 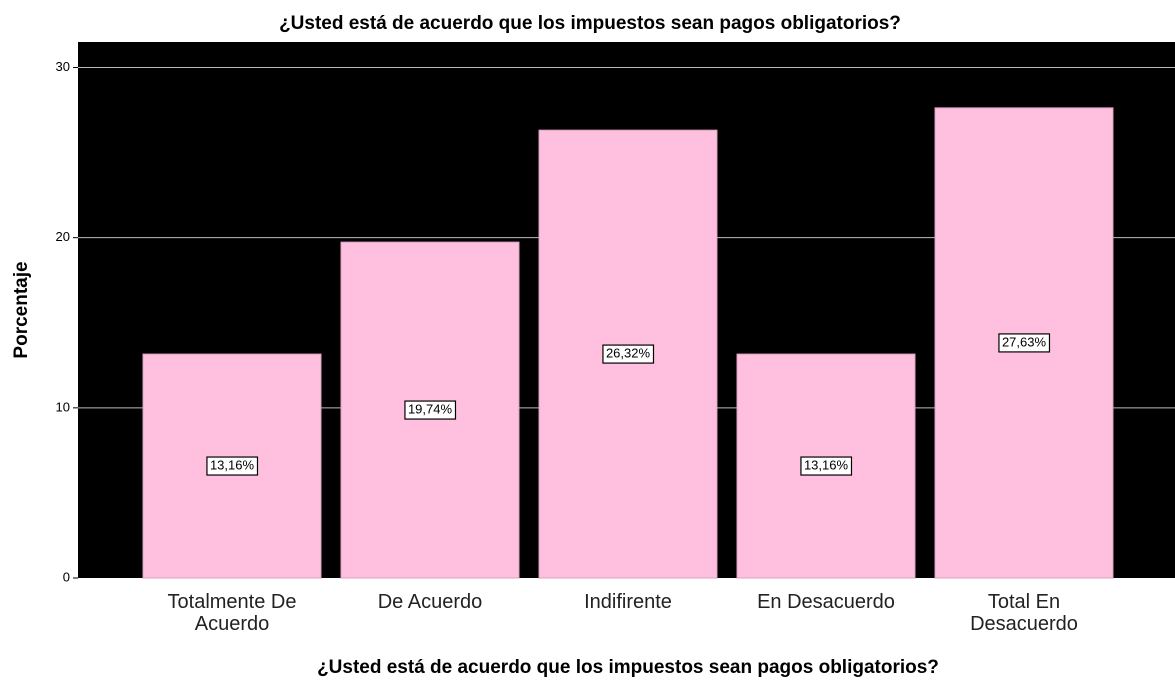 I want to click on value-label: 27,63%, so click(x=1024, y=341).